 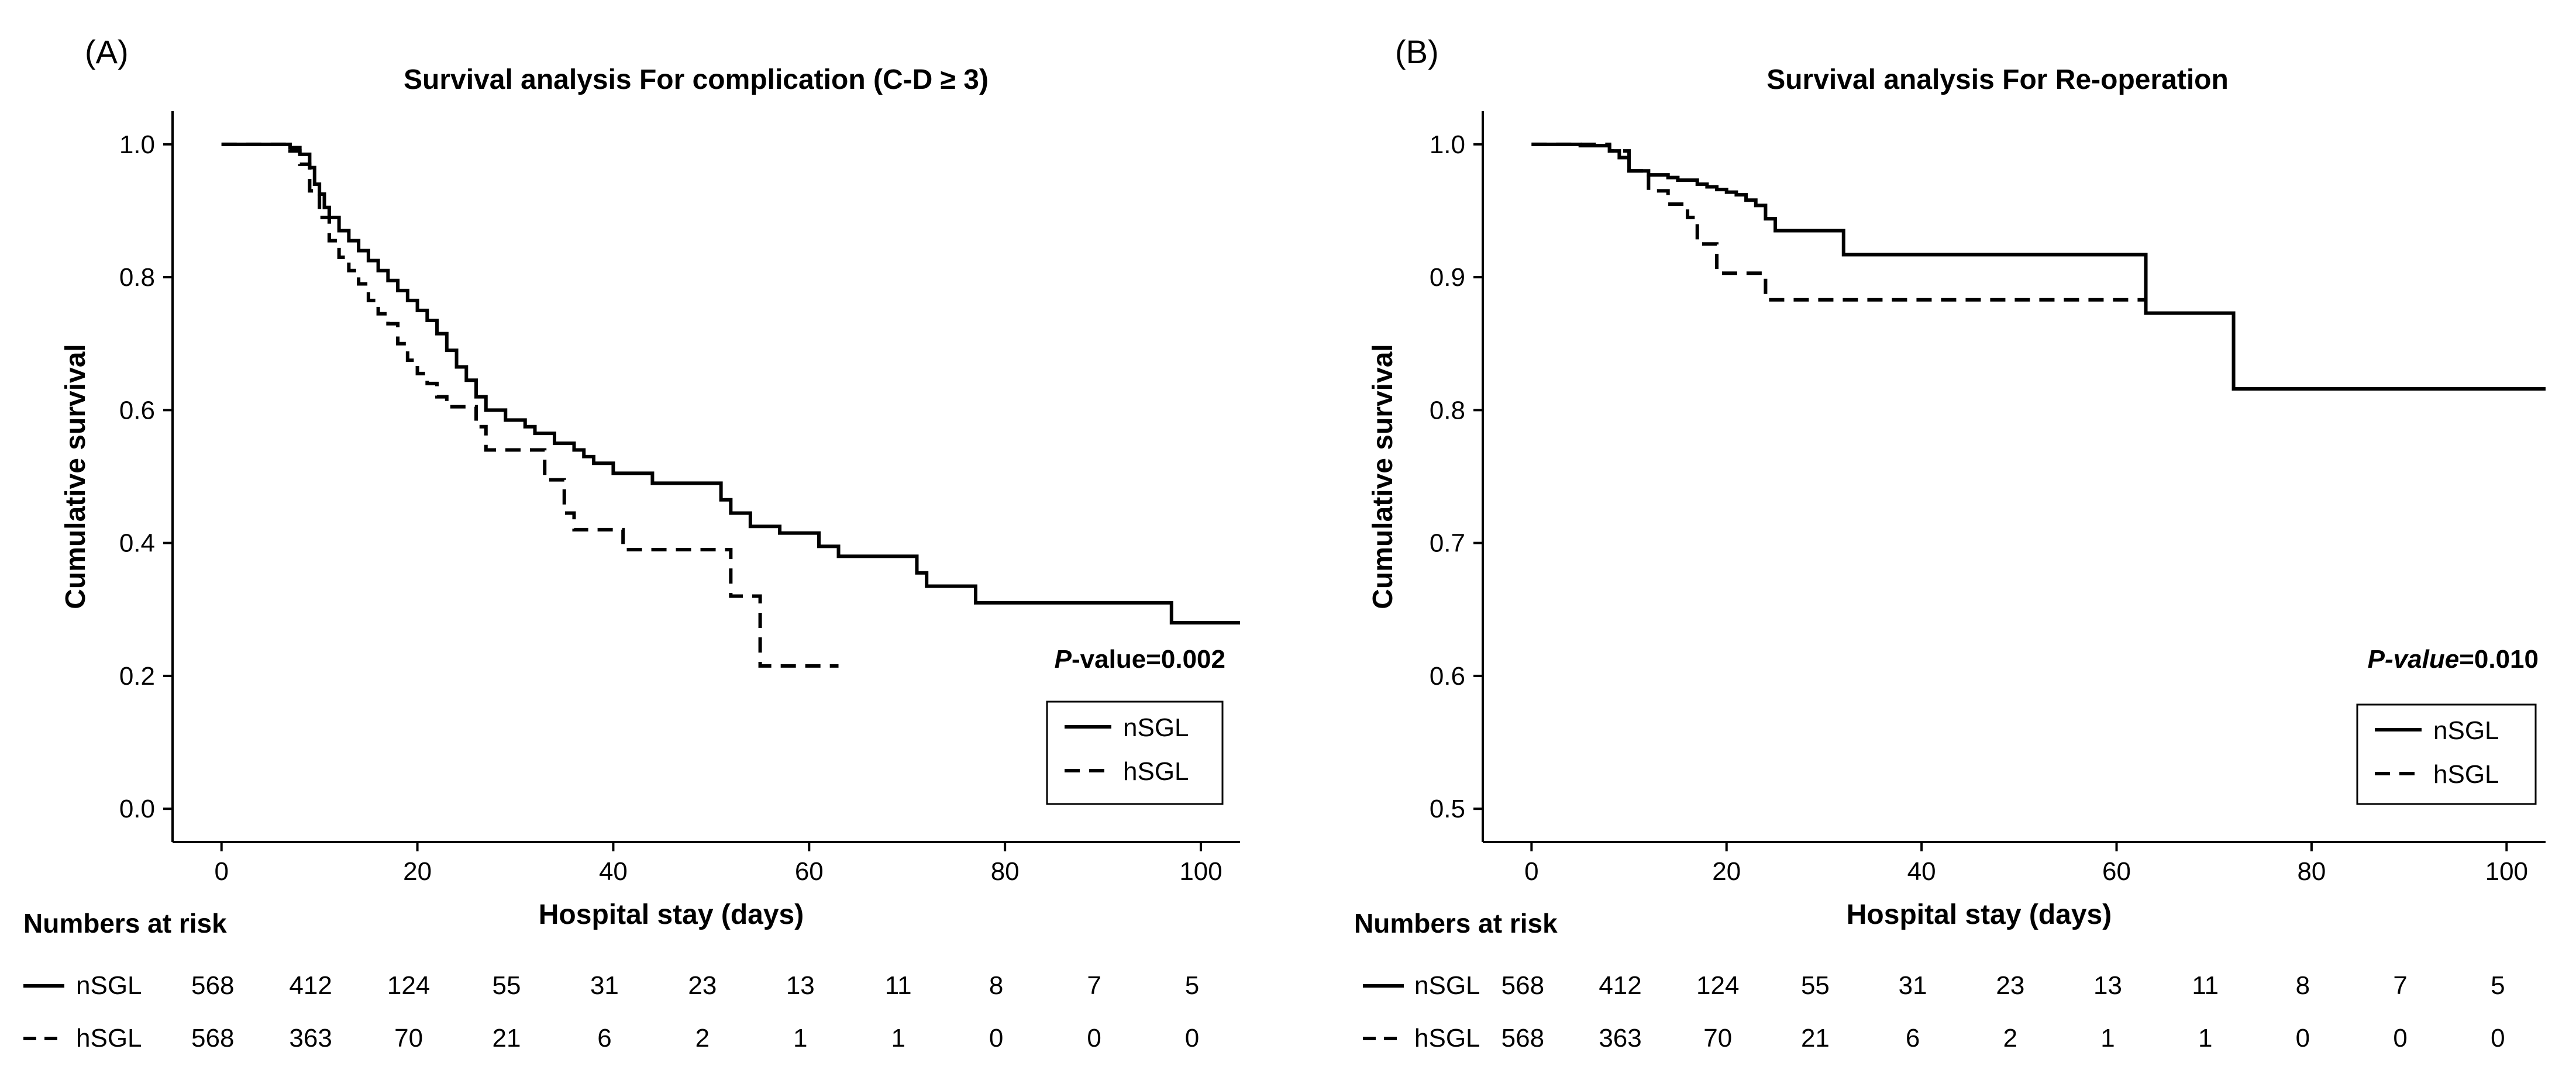 What do you see at coordinates (137, 809) in the screenshot?
I see `y-tick-label: 0.0` at bounding box center [137, 809].